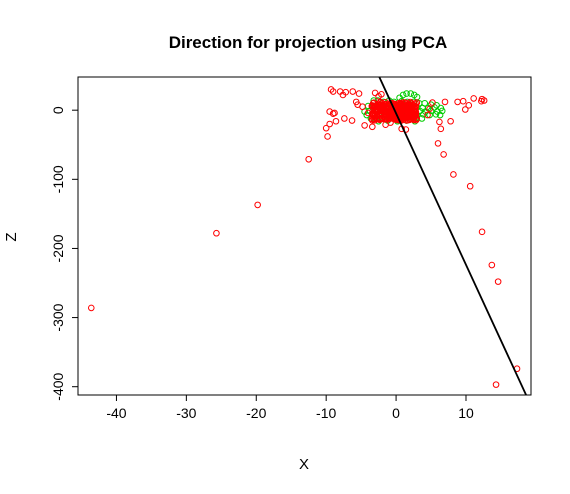  Describe the element at coordinates (290, 408) in the screenshot. I see `x-axis: -40 -30 -20 -10 0 10` at that location.